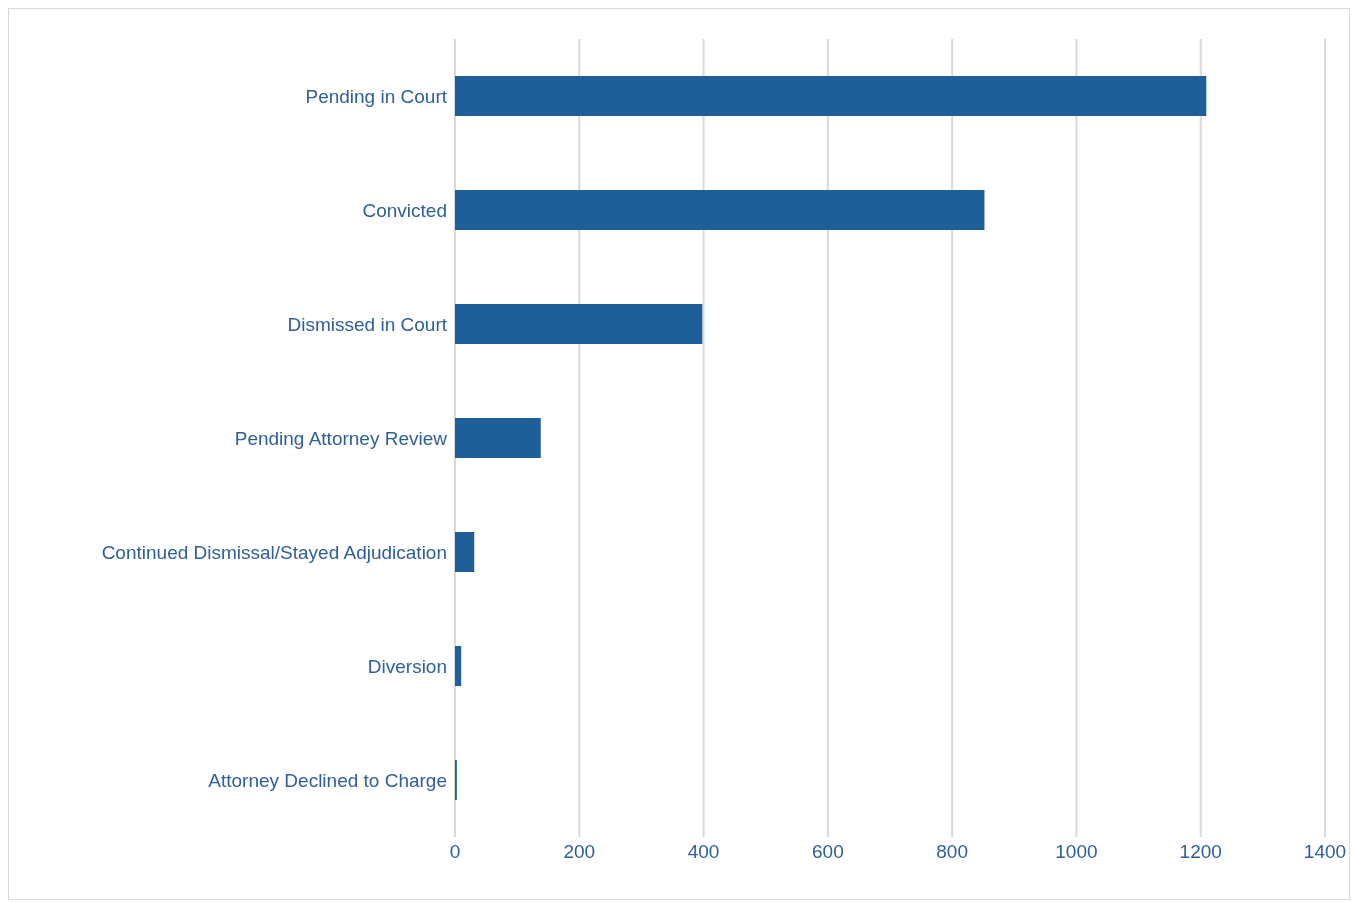 The width and height of the screenshot is (1353, 902). What do you see at coordinates (1076, 852) in the screenshot?
I see `x-tick-label: 1000` at bounding box center [1076, 852].